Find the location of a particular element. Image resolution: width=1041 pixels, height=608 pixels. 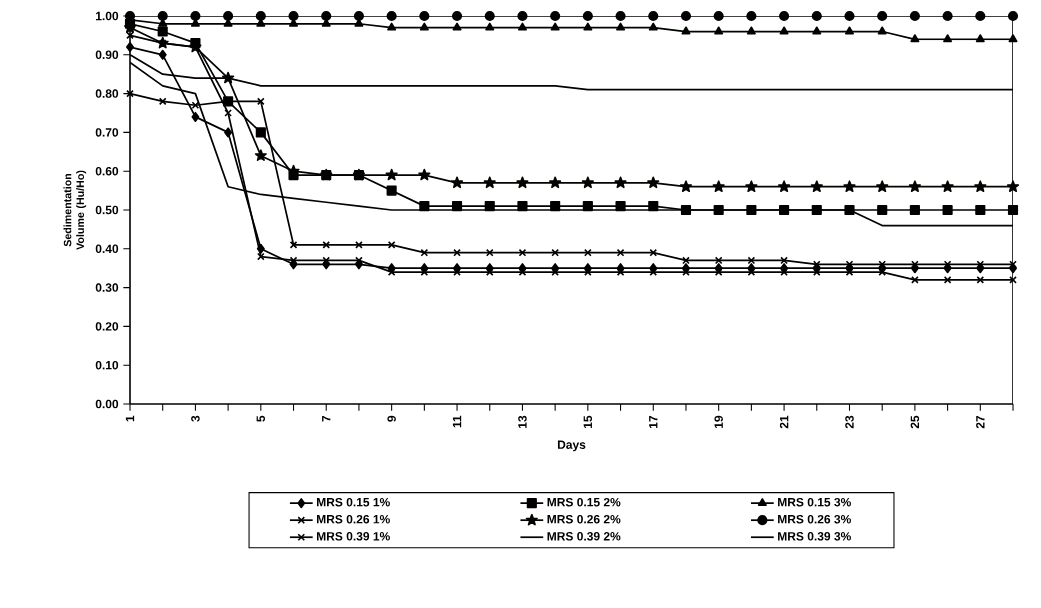

y-tick-label: 0.40 is located at coordinates (107, 249).